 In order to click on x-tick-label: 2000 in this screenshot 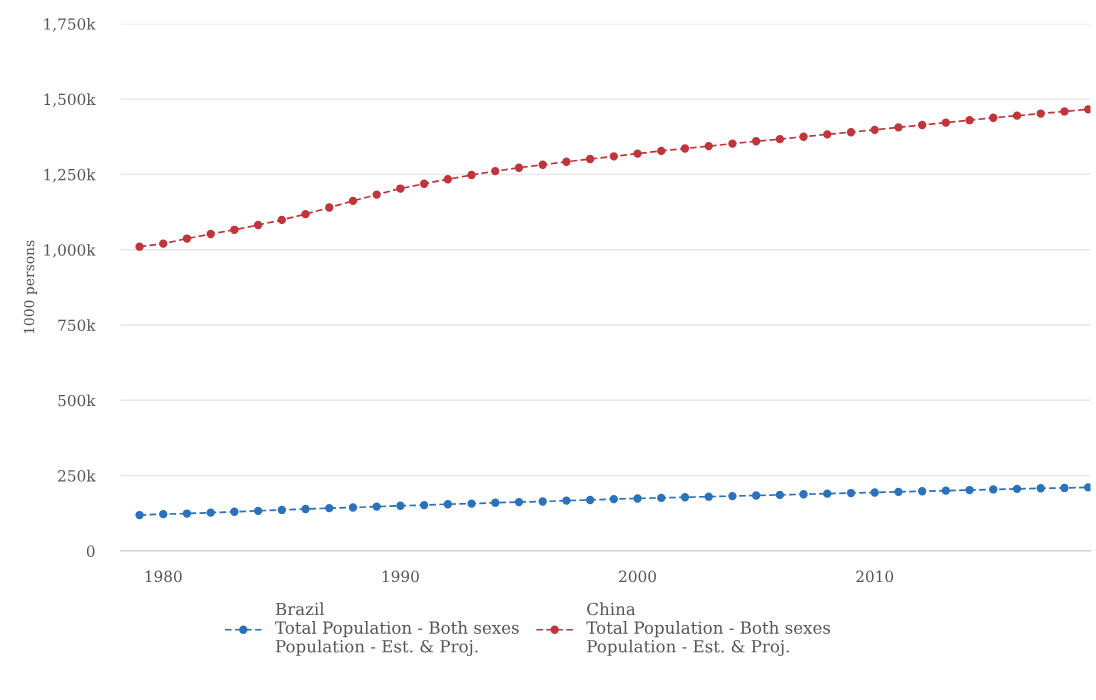, I will do `click(637, 576)`.